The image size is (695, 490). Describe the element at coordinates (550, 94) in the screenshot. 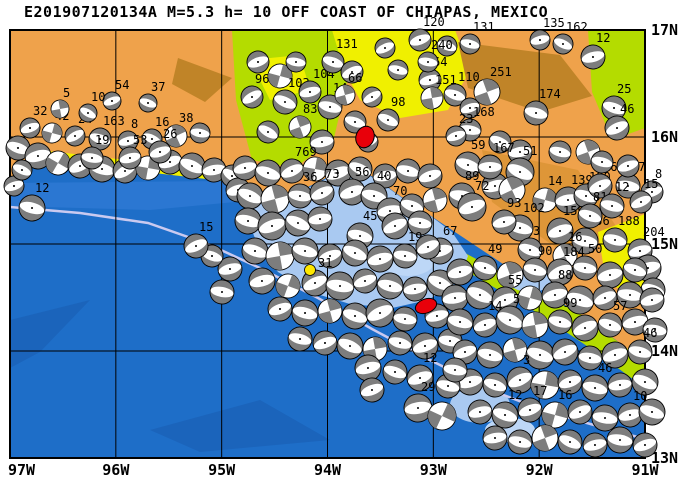

I see `depth-label: 174` at that location.